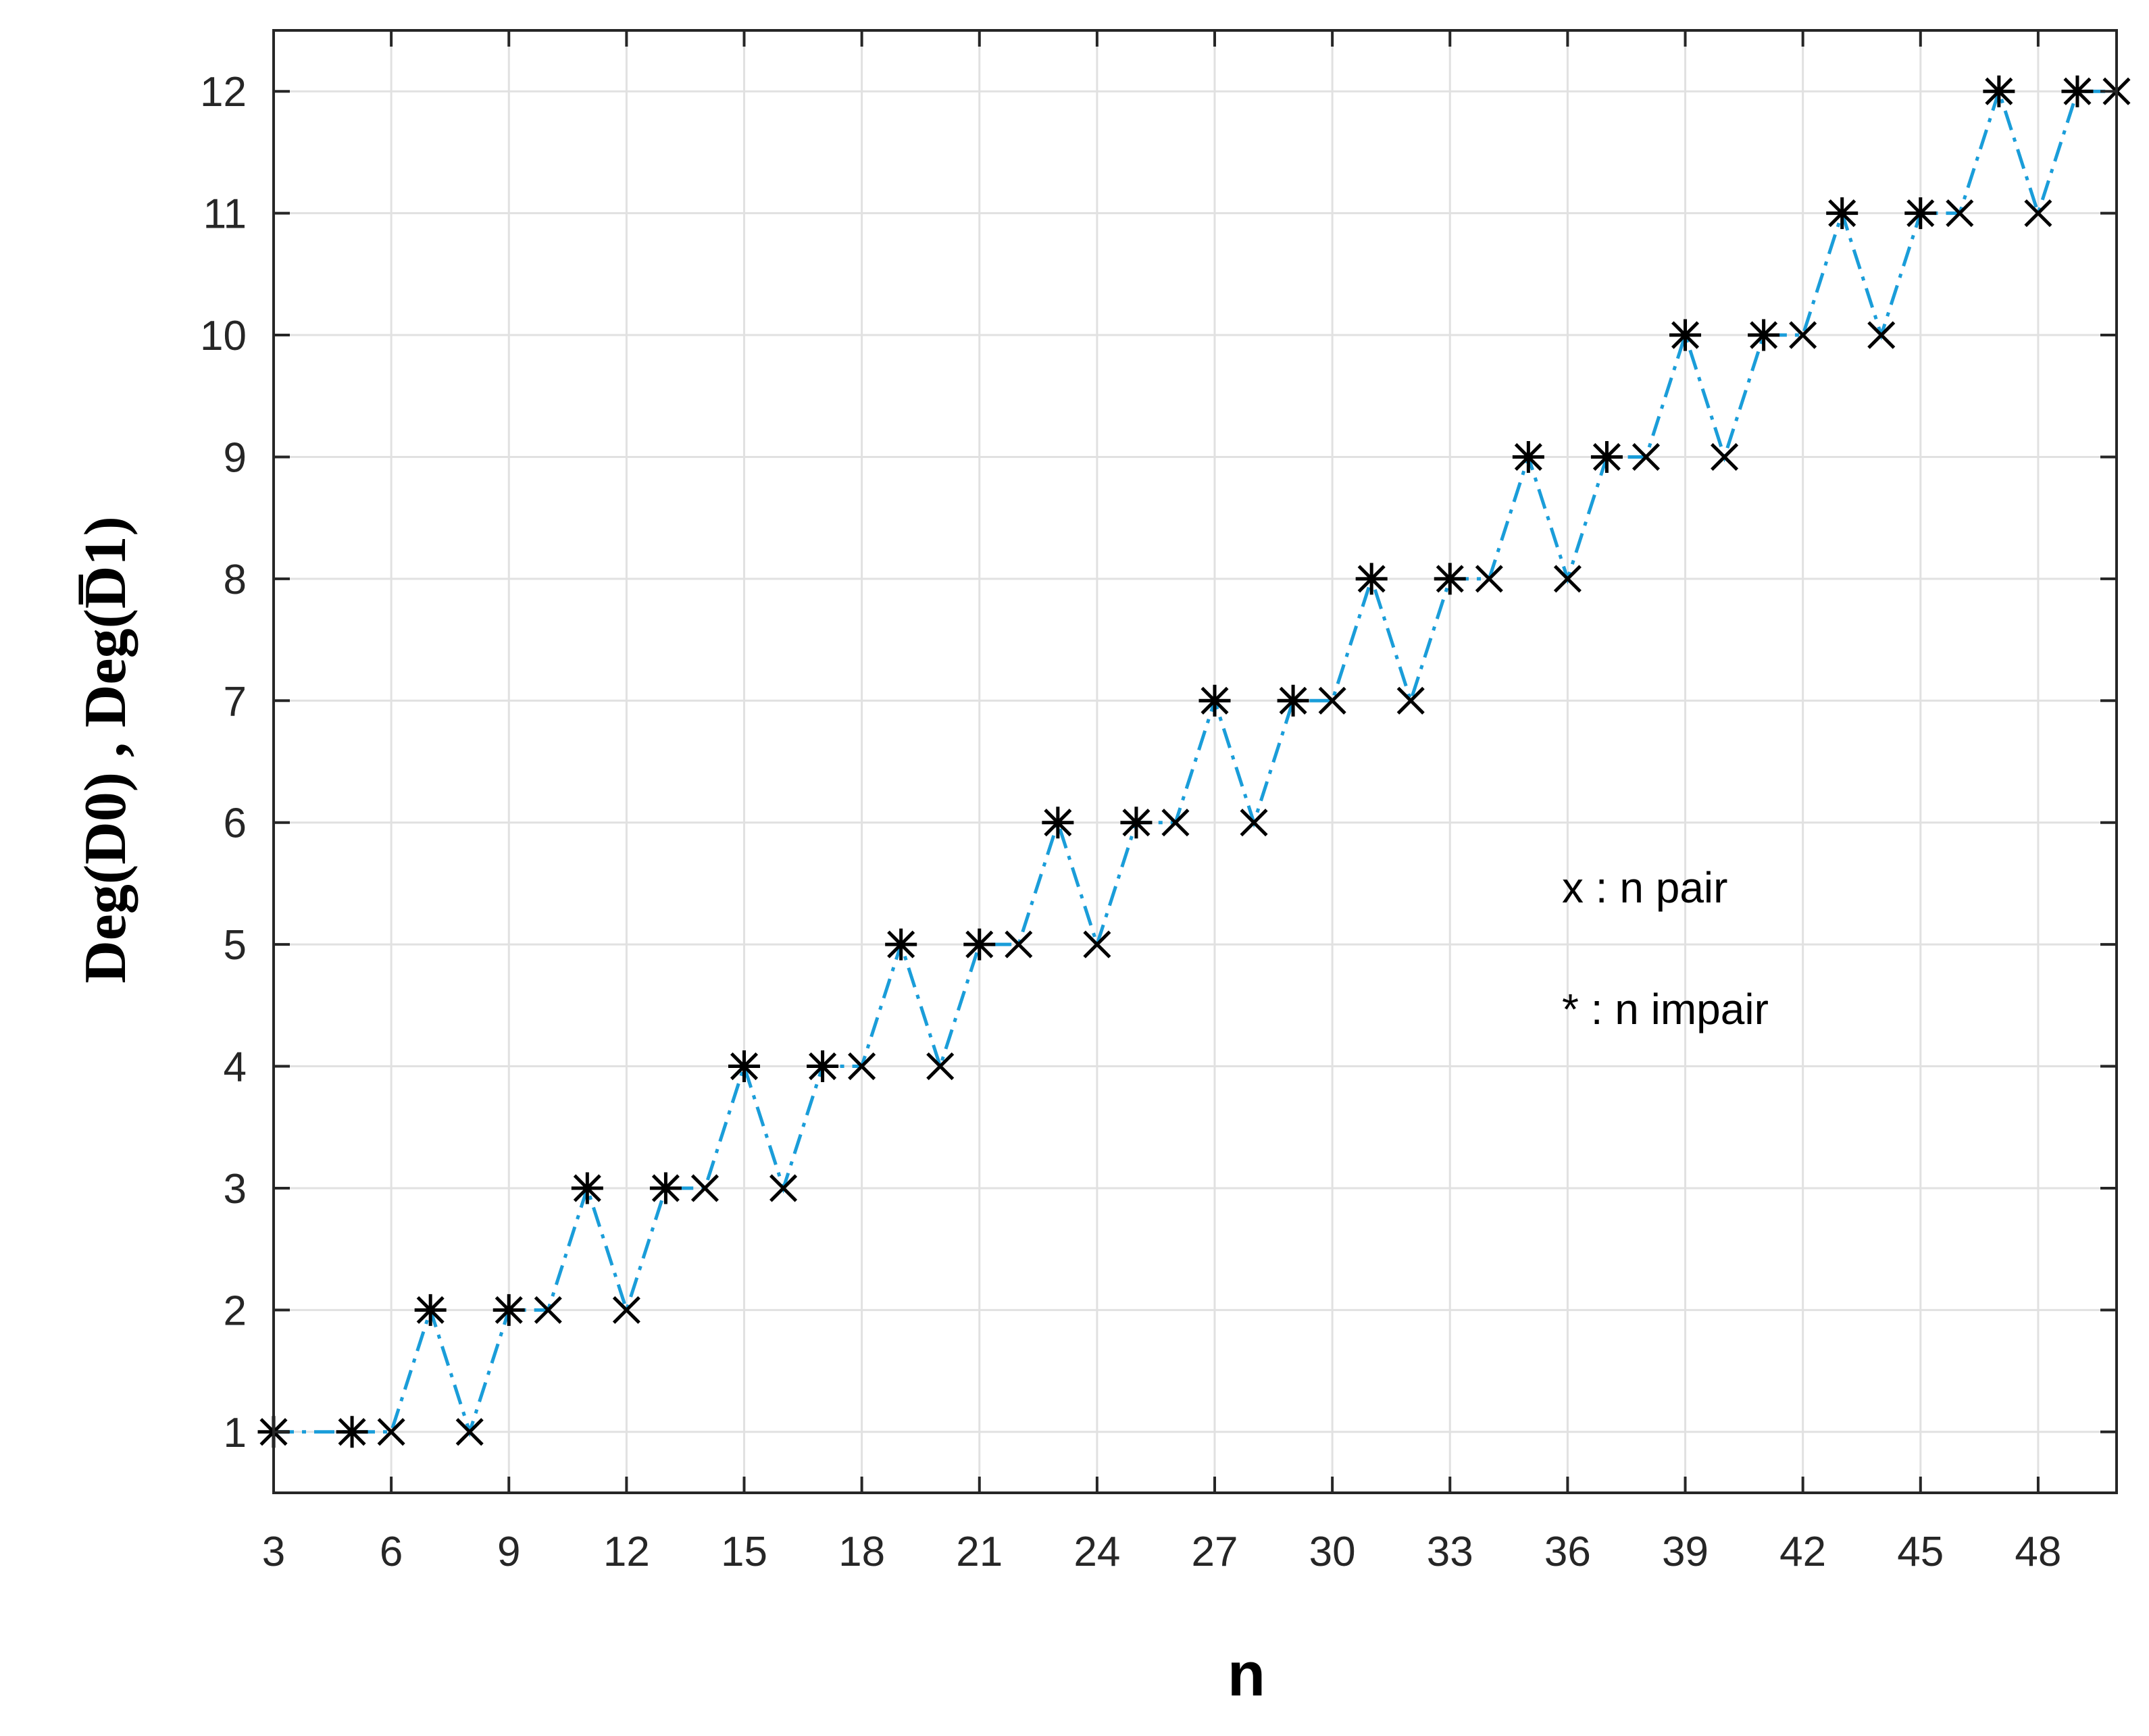  Describe the element at coordinates (223, 92) in the screenshot. I see `y-tick-label: 12` at that location.